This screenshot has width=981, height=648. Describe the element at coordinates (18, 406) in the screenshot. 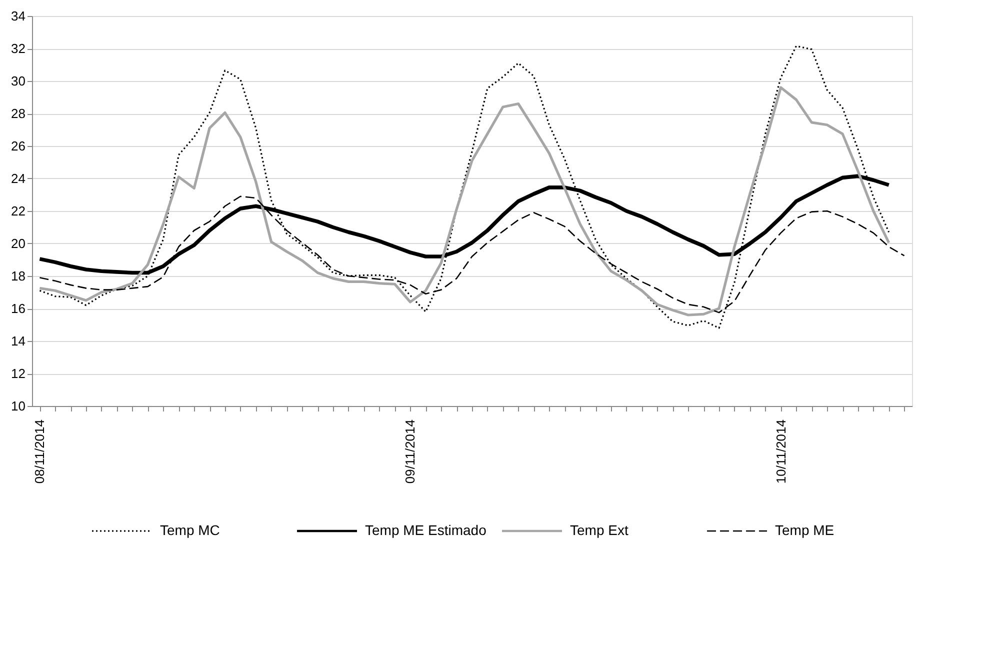

I see `y-tick-label: 10` at that location.